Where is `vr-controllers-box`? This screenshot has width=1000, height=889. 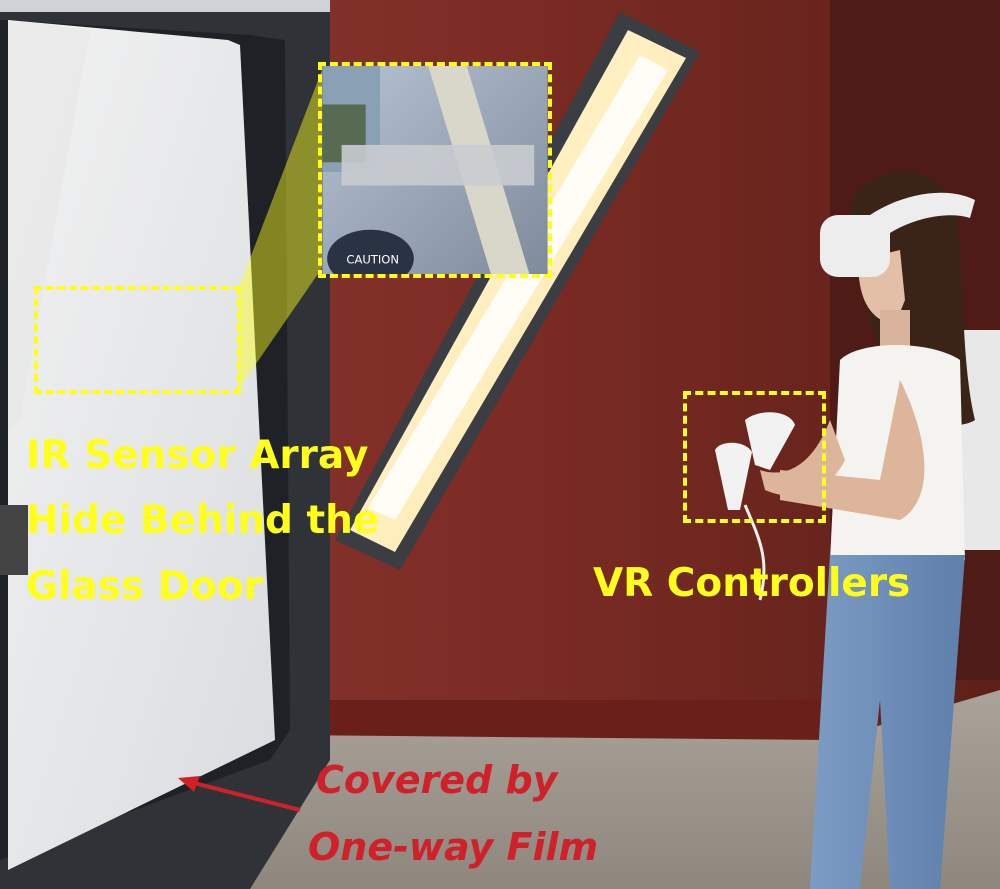 vr-controllers-box is located at coordinates (754, 457).